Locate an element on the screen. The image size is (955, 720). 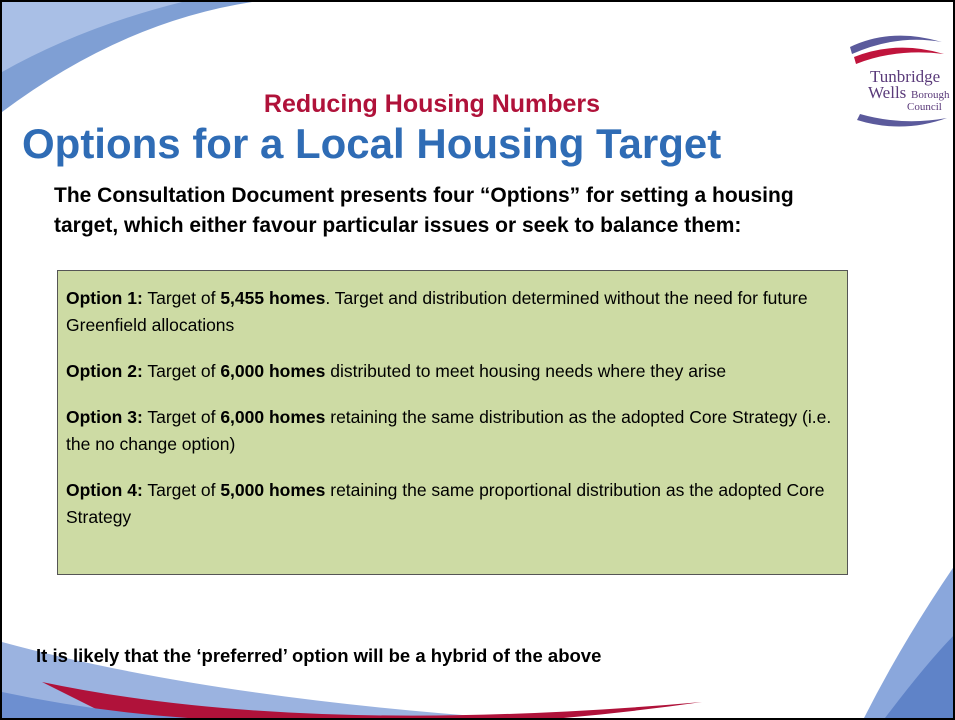
option-target: 5,455 homes is located at coordinates (273, 298).